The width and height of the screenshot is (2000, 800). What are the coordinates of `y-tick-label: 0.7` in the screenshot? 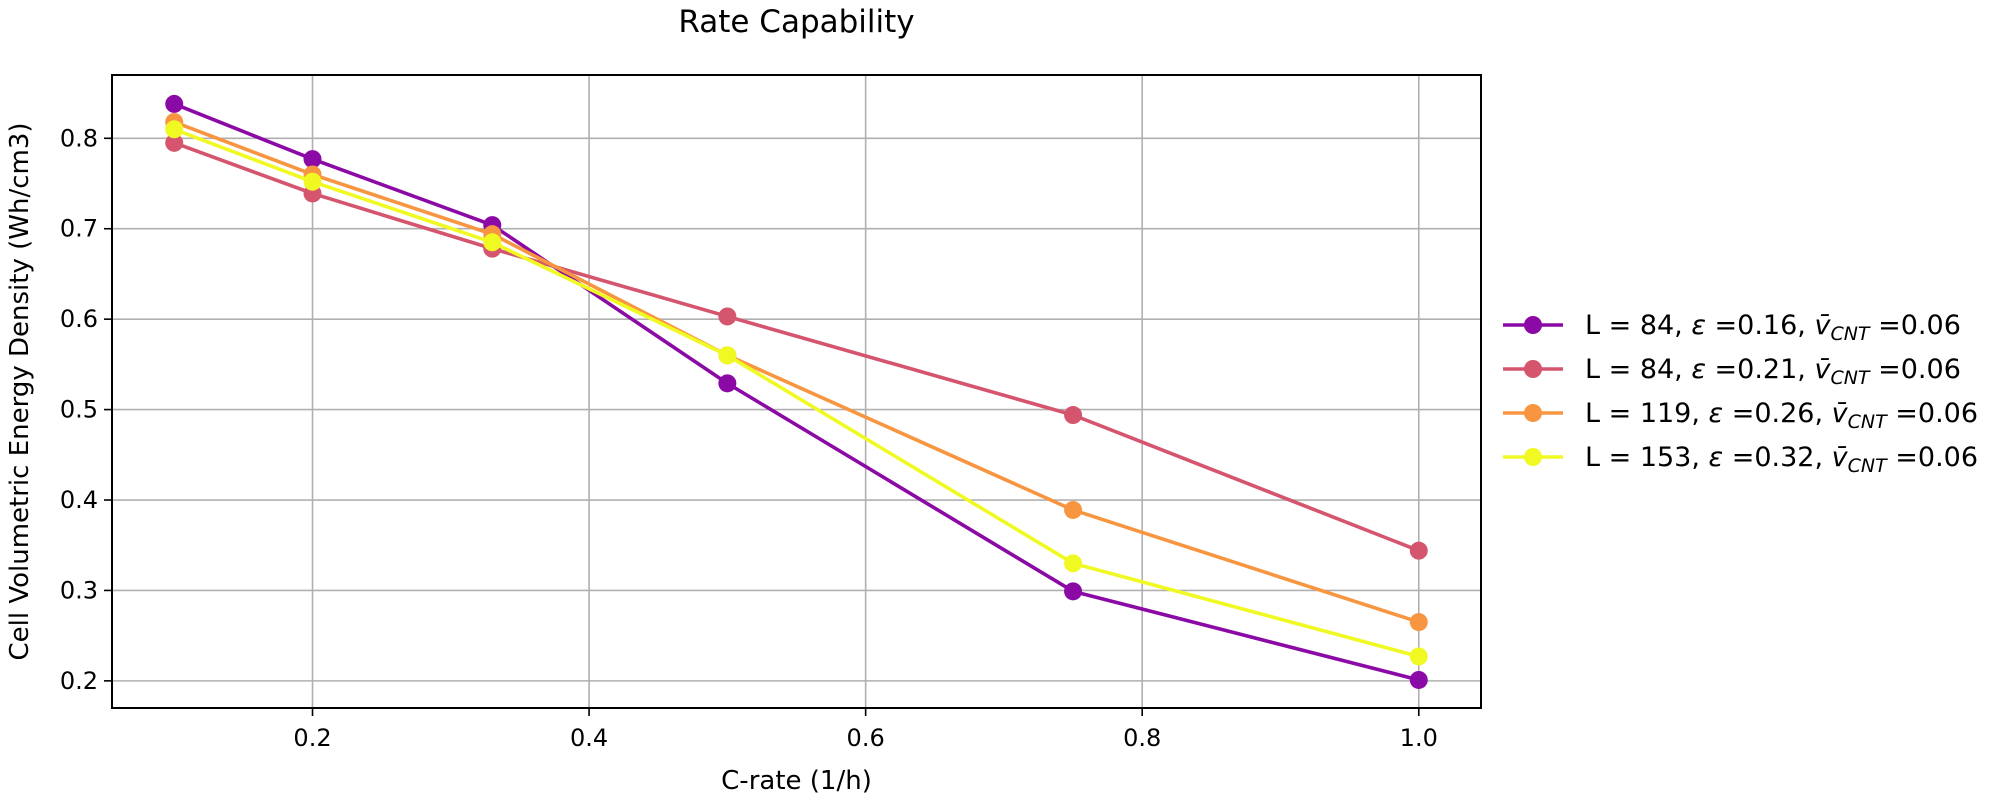 It's located at (79, 229).